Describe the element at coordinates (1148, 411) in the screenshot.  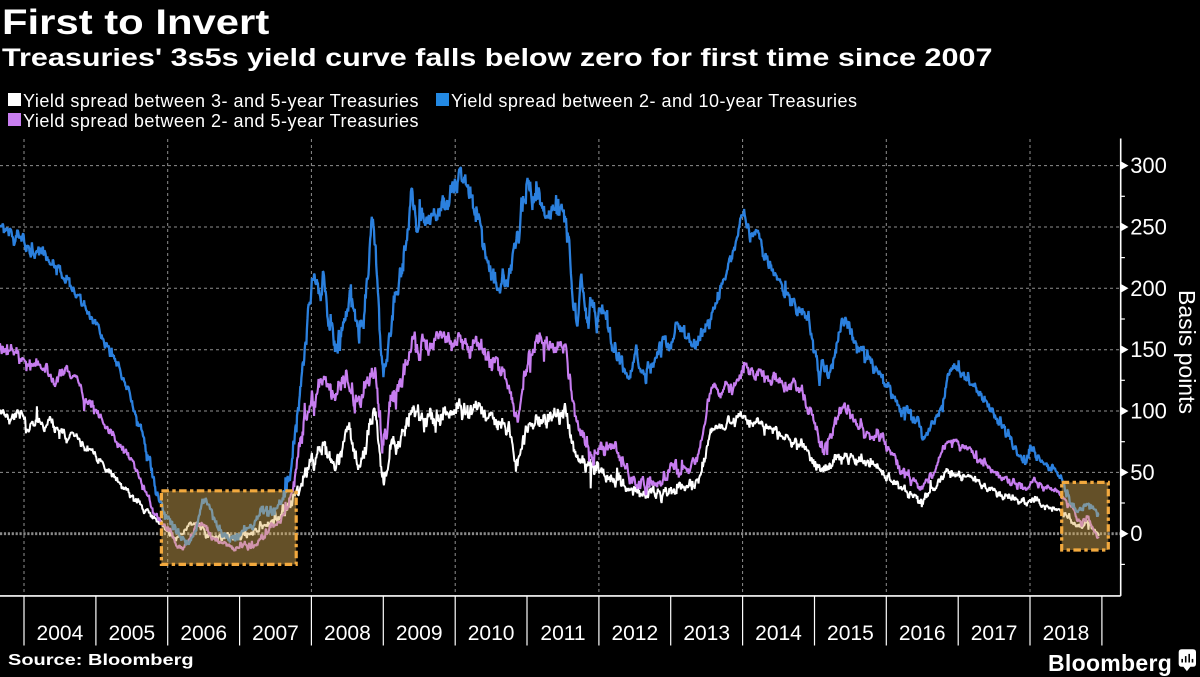
I see `svg-text: 100` at that location.